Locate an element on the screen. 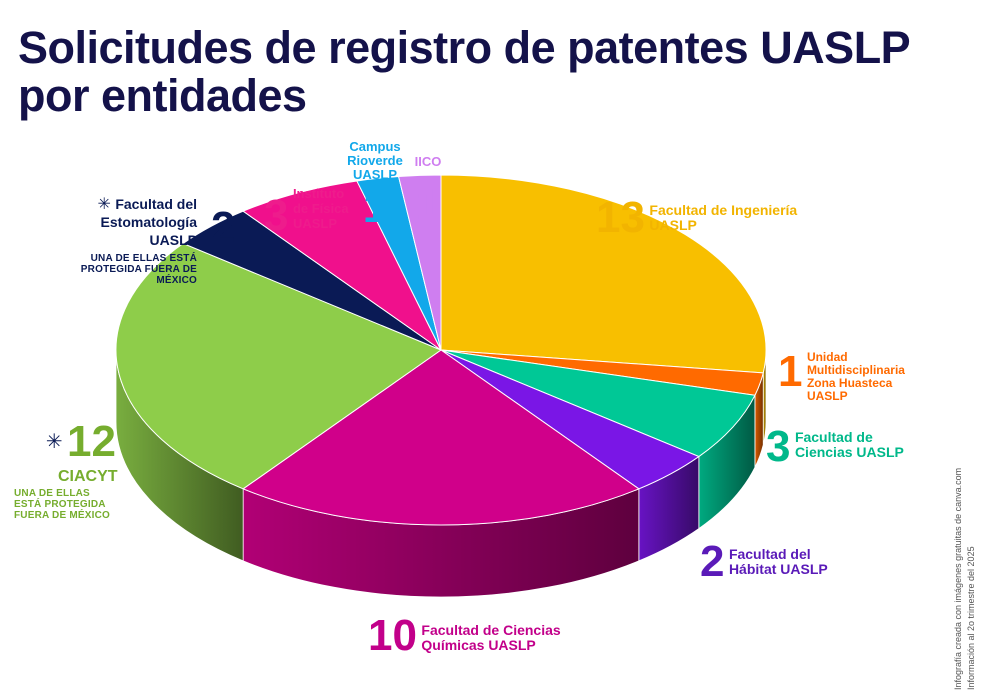 The height and width of the screenshot is (700, 1000). slice-name: Facultad de Ingeniería UASLP is located at coordinates (724, 218).